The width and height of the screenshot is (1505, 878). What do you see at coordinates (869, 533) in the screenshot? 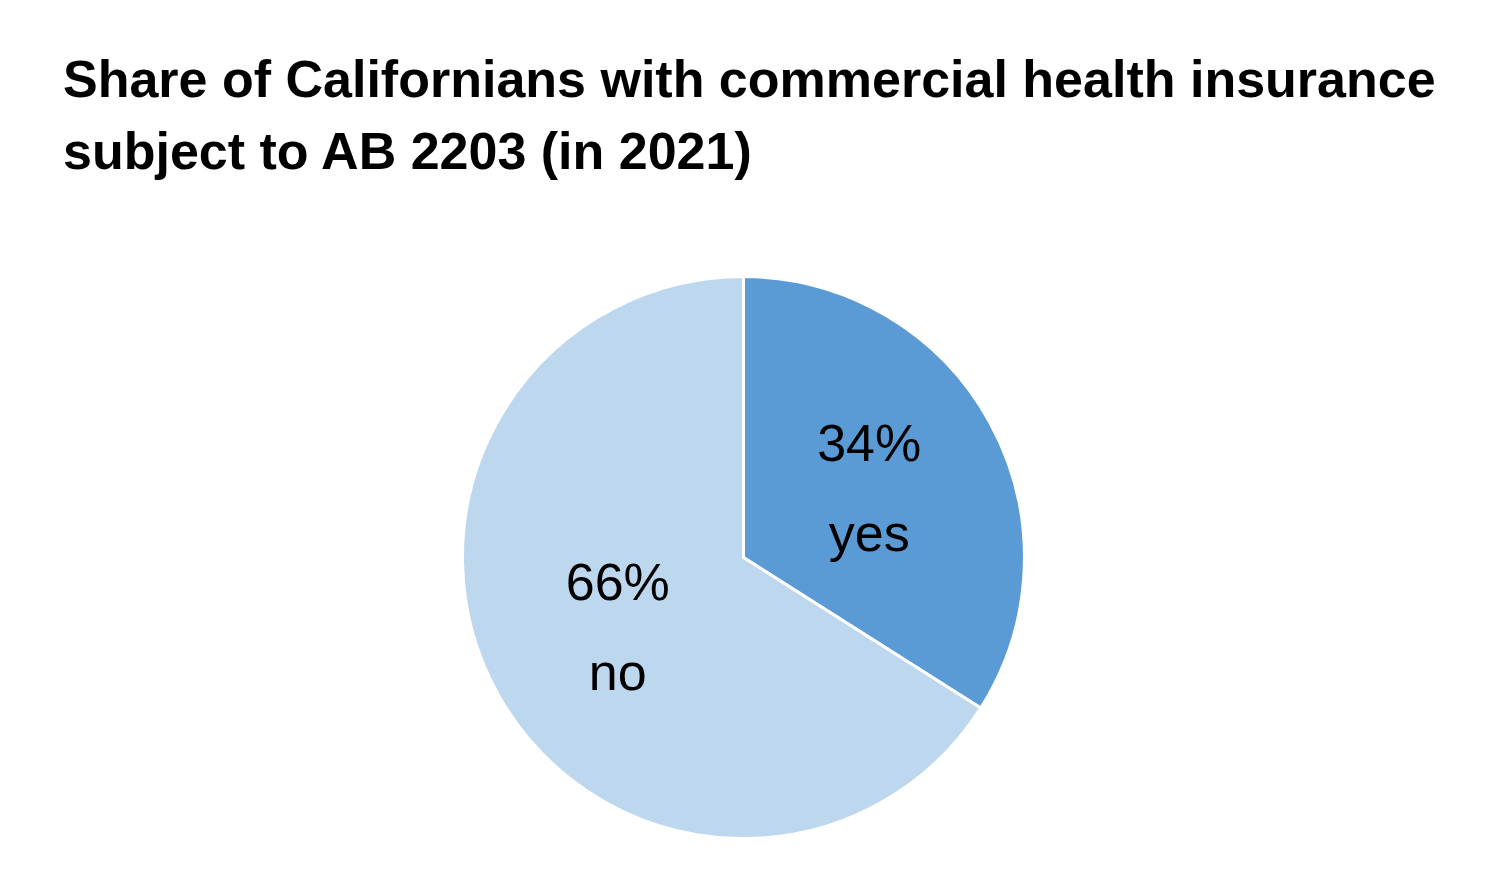
I see `slice-label: yes` at bounding box center [869, 533].